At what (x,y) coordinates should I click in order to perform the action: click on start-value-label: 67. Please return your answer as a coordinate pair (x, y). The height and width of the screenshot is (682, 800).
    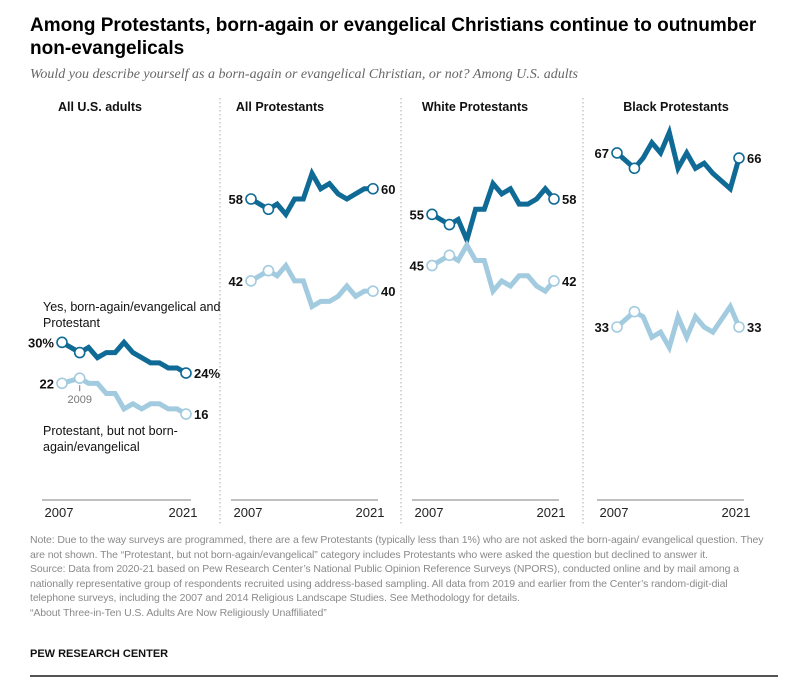
    Looking at the image, I should click on (602, 153).